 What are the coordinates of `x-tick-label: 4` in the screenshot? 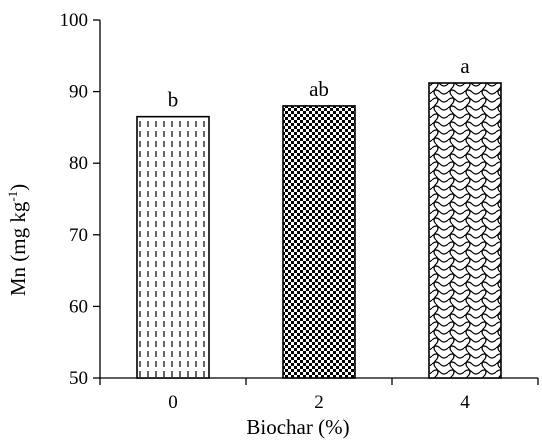 It's located at (465, 402).